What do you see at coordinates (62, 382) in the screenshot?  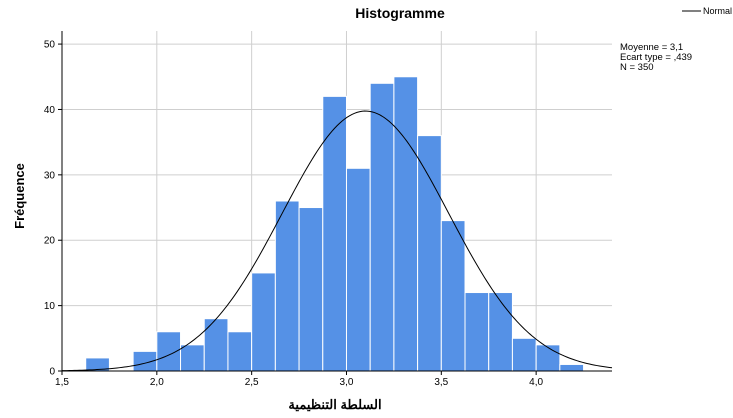 I see `x-tick-label-0: 1,5` at bounding box center [62, 382].